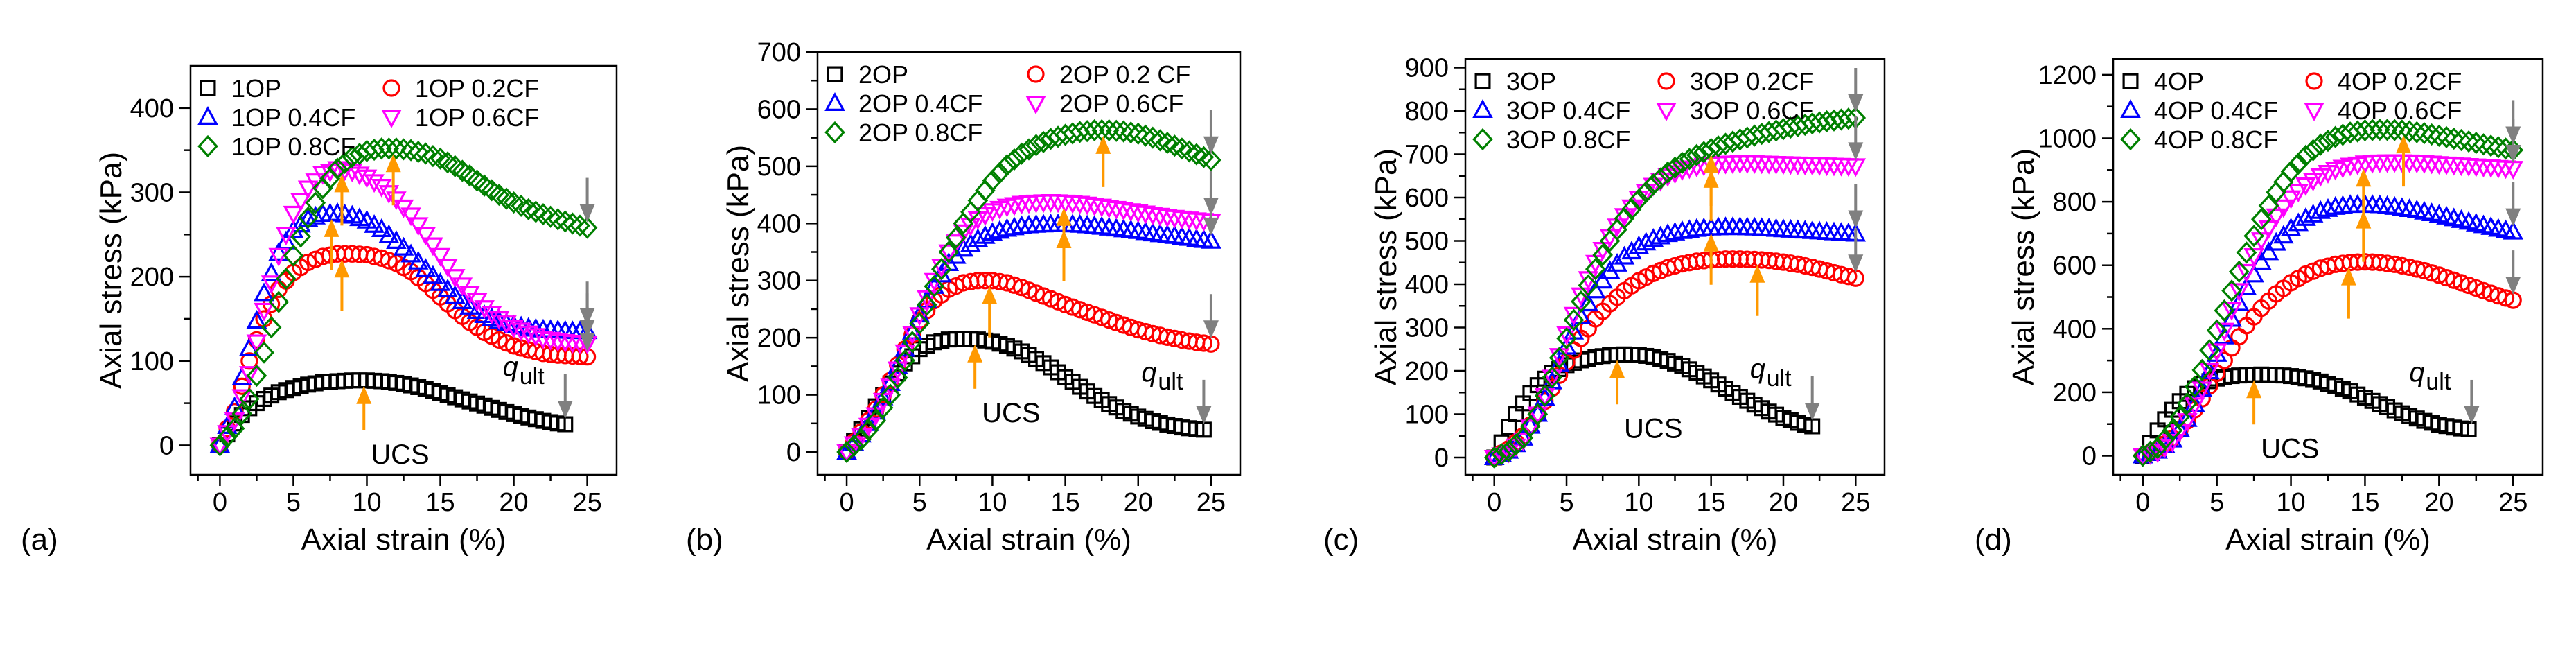  Describe the element at coordinates (1427, 415) in the screenshot. I see `y-tick-label: 100` at that location.